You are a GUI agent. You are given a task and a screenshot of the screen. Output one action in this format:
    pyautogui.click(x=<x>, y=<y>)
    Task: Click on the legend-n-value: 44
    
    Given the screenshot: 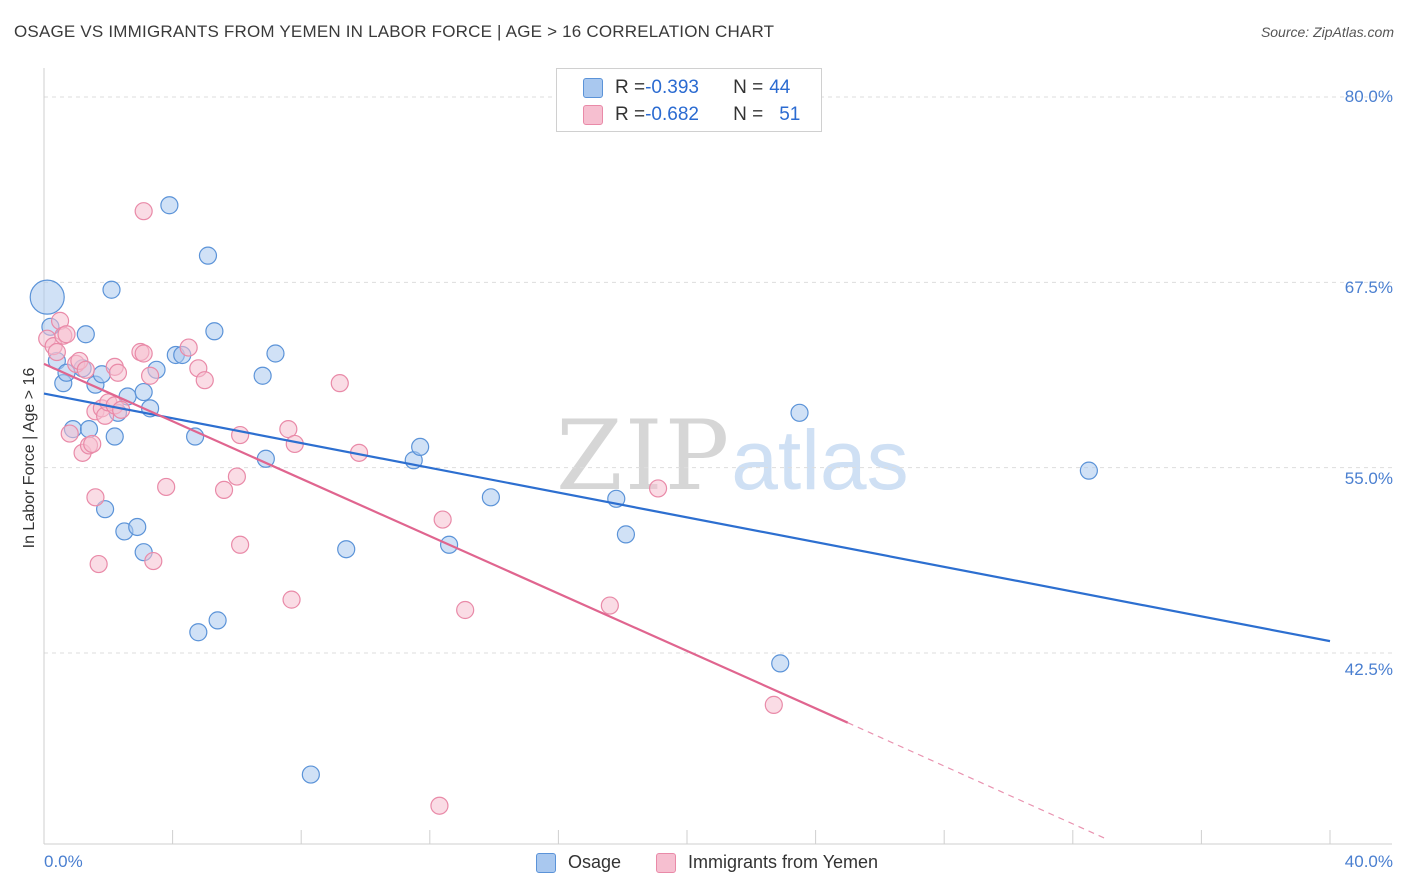 What is the action you would take?
    pyautogui.click(x=780, y=87)
    